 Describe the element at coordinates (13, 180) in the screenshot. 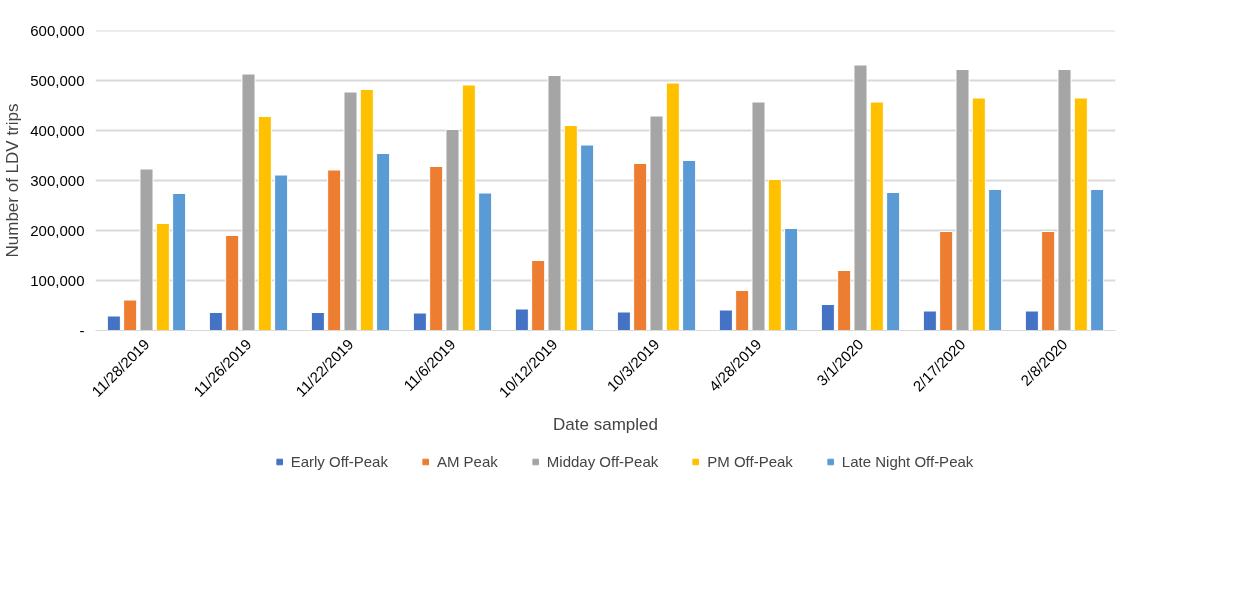

I see `y-axis-title: Number of LDV trips` at that location.